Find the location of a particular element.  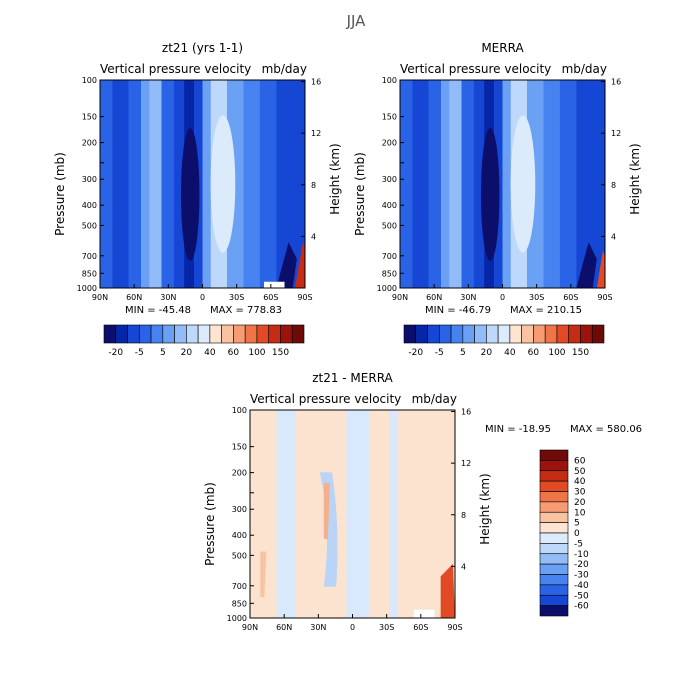

y-tick-label: 700 is located at coordinates (239, 586).